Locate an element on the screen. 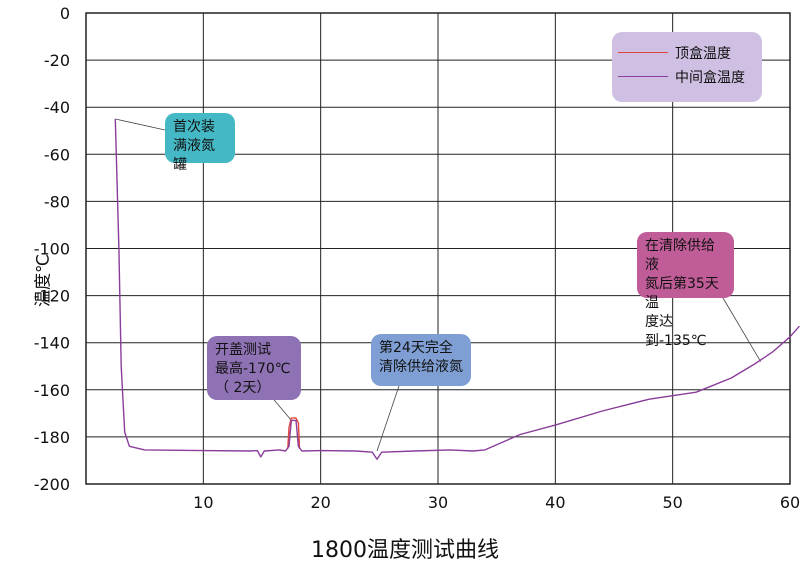 Image resolution: width=810 pixels, height=570 pixels. legend-item-top-box: 顶盒温度 is located at coordinates (687, 53).